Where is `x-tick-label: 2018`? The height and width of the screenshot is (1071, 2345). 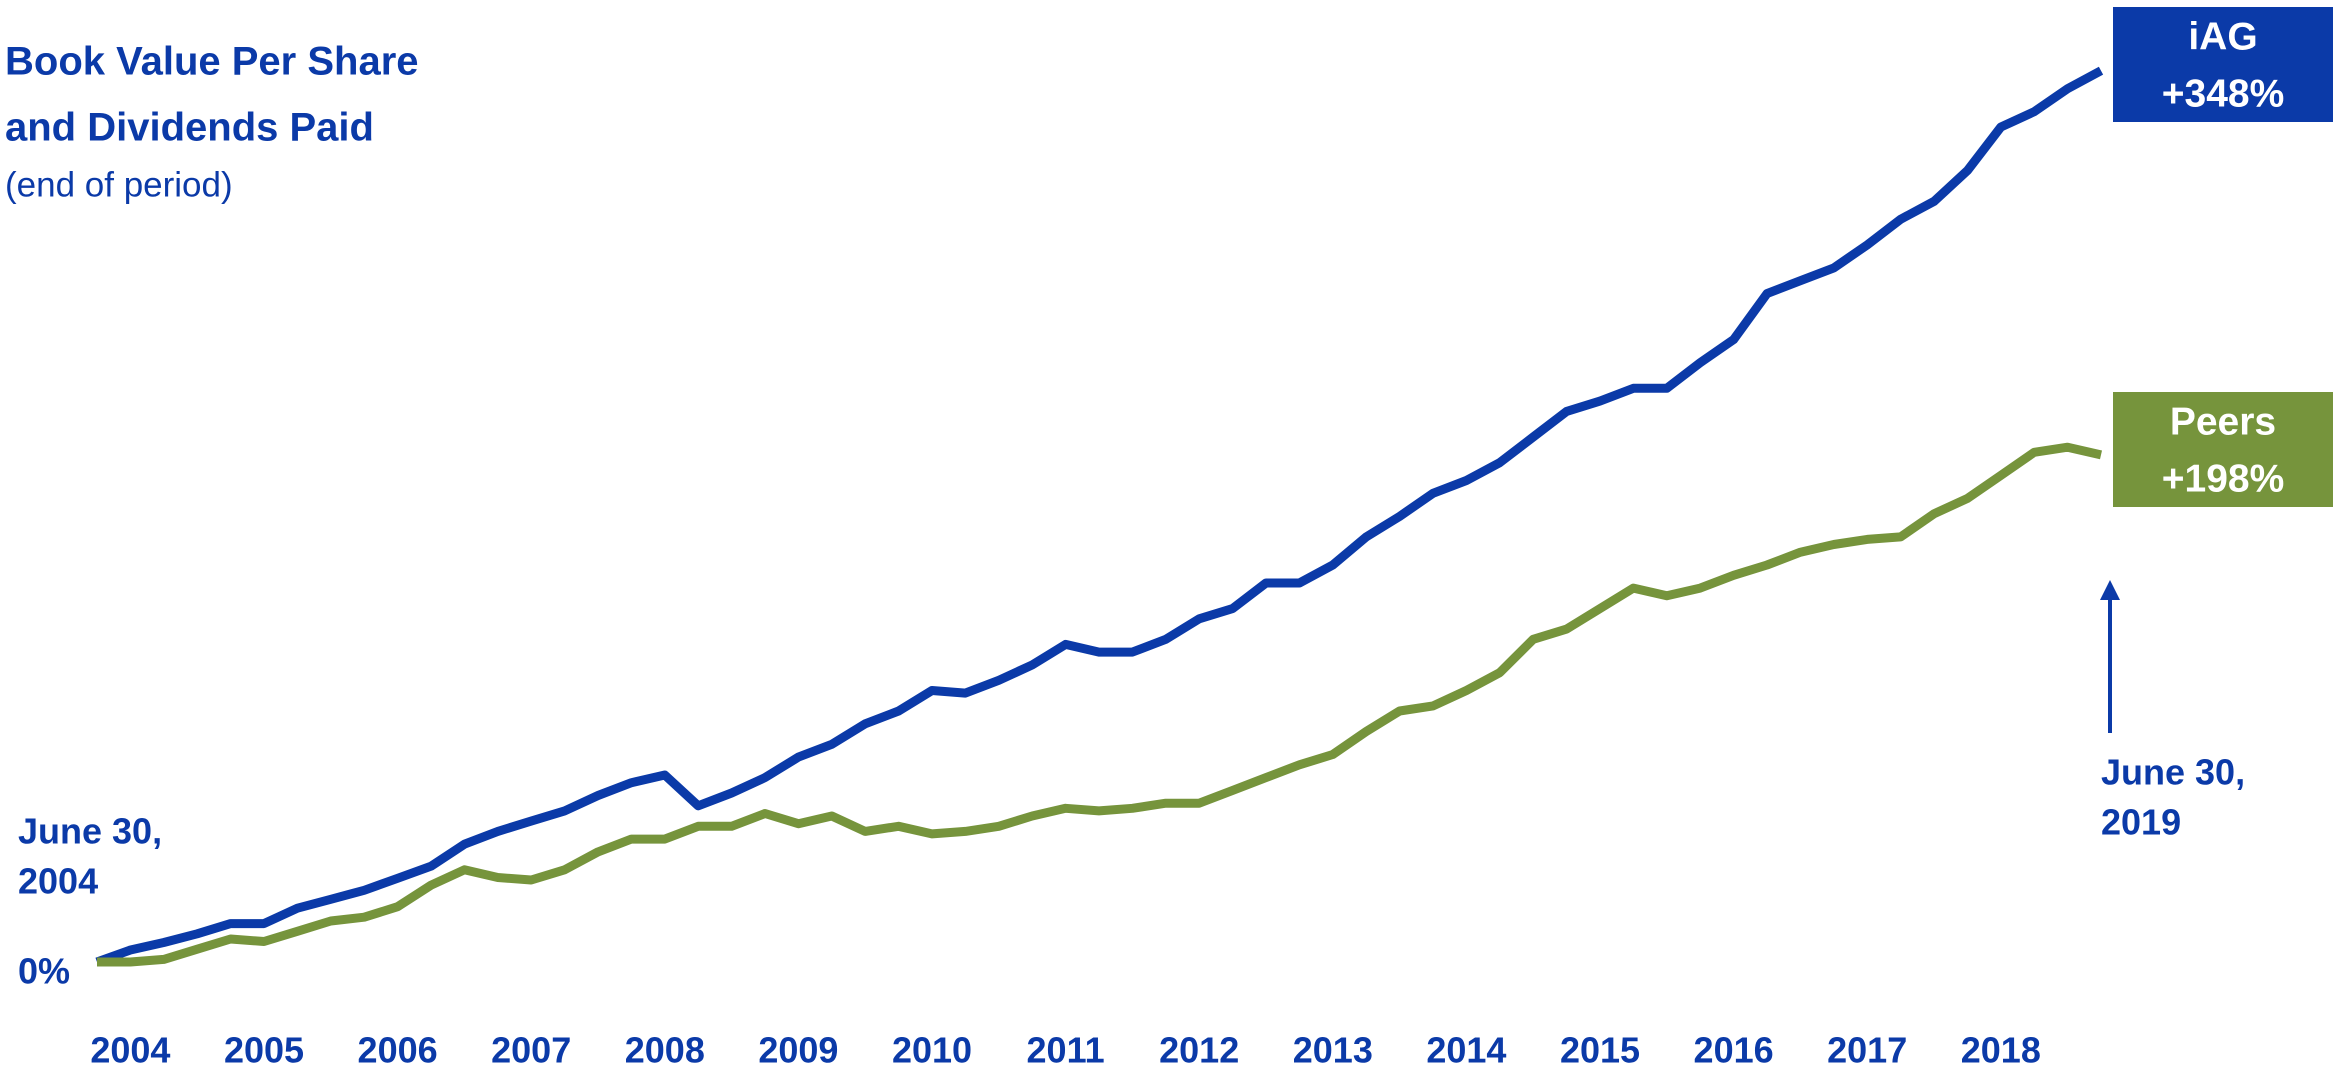 x-tick-label: 2018 is located at coordinates (2001, 1050).